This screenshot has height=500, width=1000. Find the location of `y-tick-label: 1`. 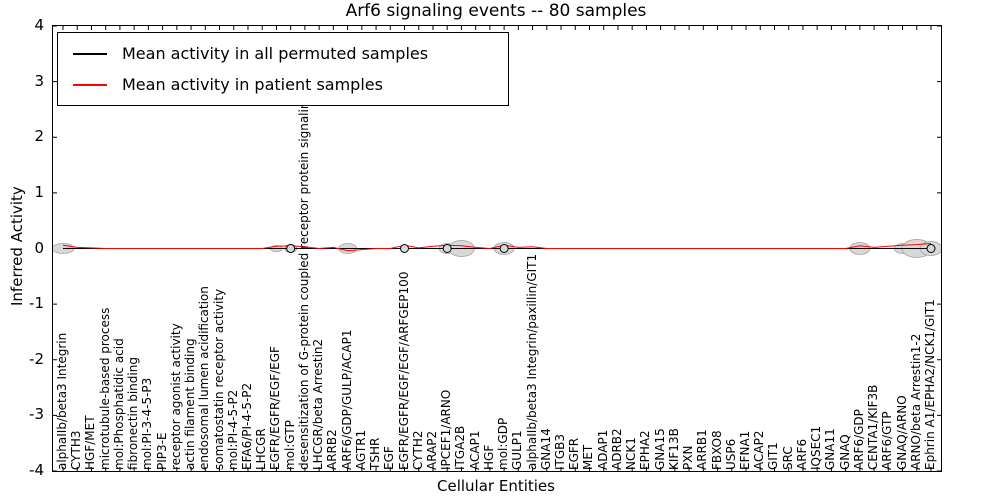

y-tick-label: 1 is located at coordinates (39, 191).